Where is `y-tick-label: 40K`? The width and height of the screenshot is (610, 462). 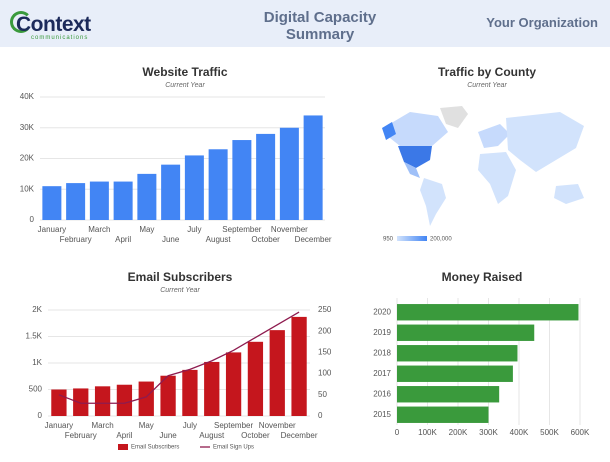 y-tick-label: 40K is located at coordinates (27, 96).